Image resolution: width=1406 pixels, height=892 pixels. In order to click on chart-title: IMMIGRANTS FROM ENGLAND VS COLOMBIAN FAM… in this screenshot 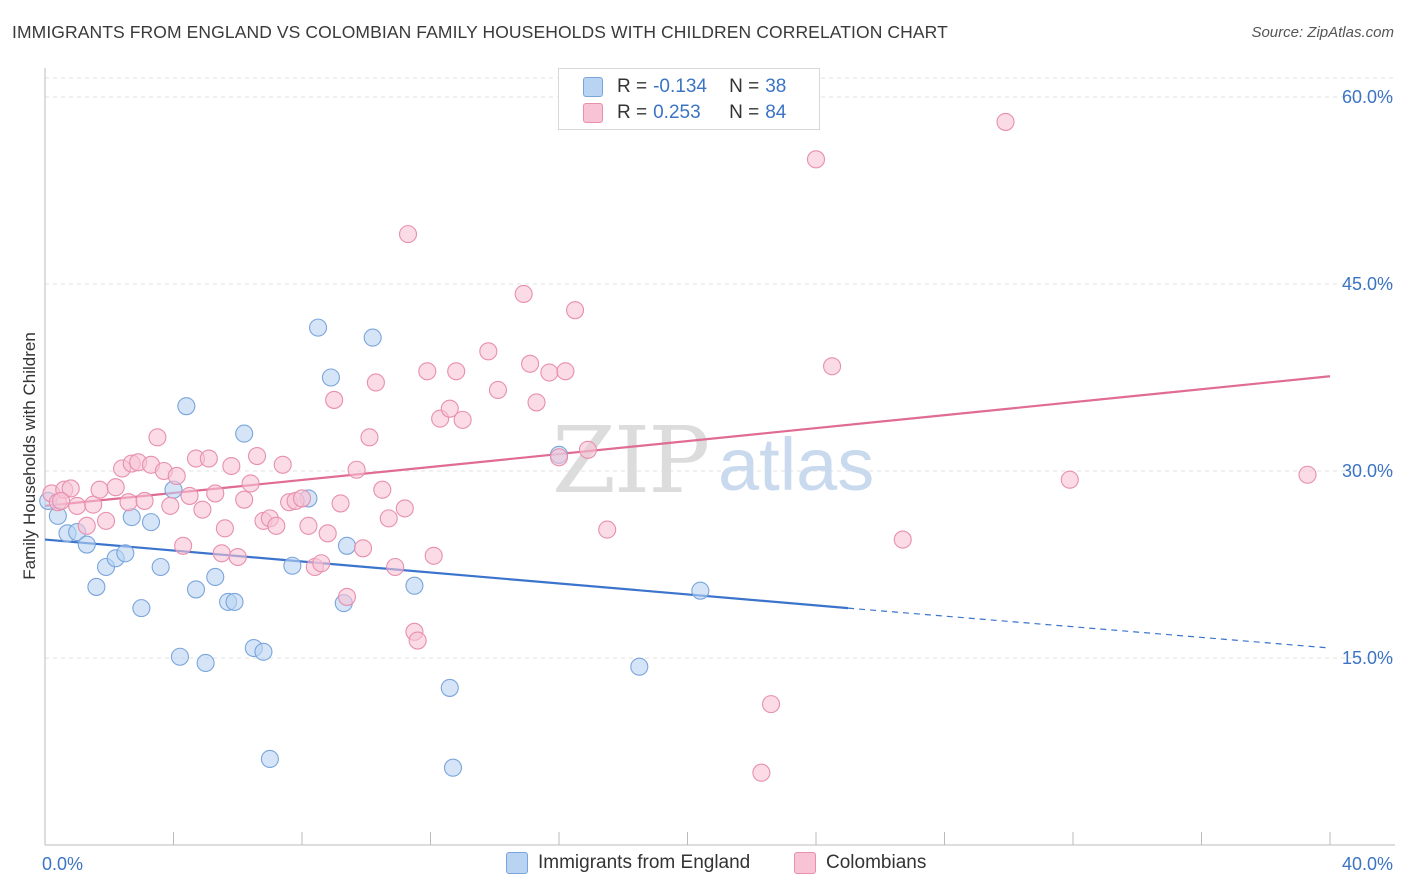, I will do `click(480, 32)`.